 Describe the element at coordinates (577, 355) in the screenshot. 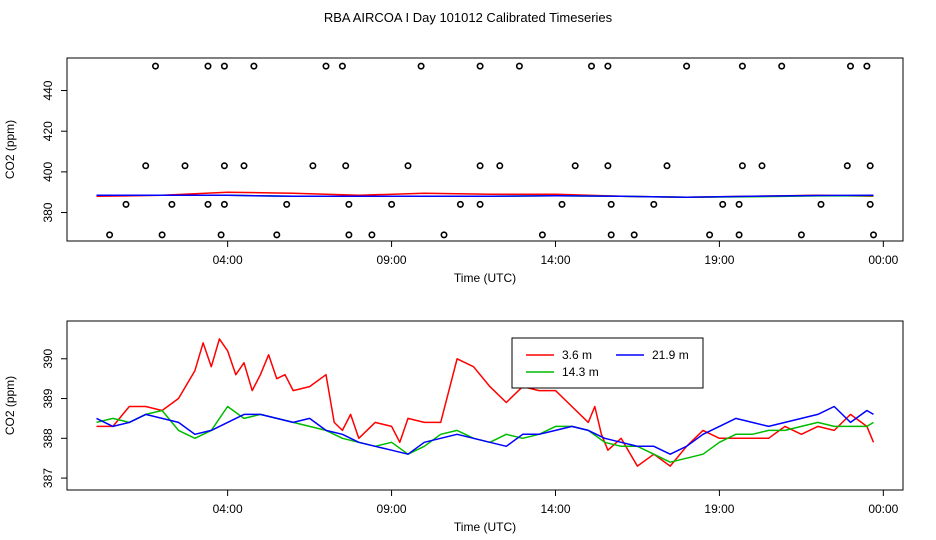

I see `legend-label: 3.6 m` at that location.